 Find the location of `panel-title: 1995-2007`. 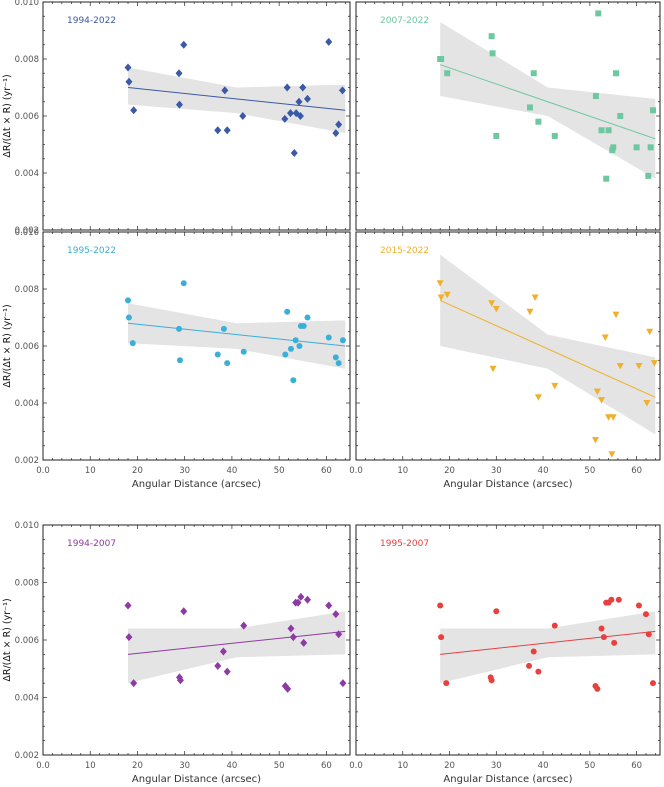

panel-title: 1995-2007 is located at coordinates (404, 544).